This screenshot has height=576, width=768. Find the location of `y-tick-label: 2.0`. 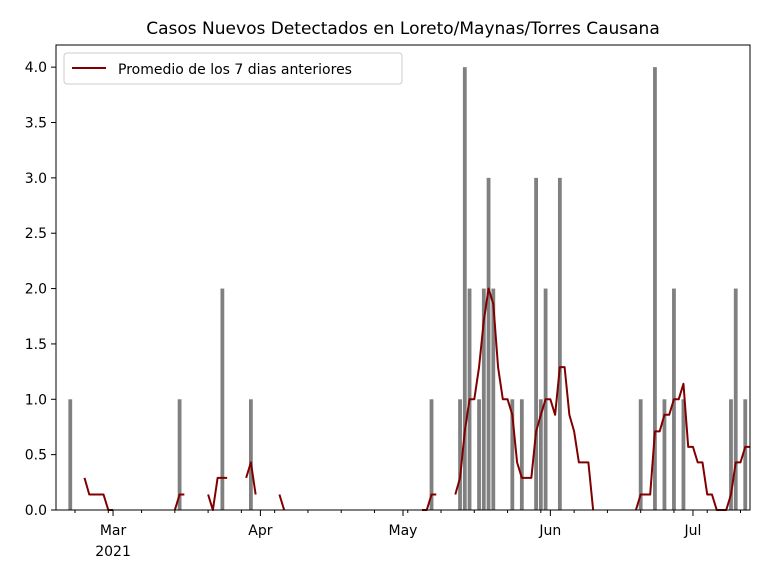

y-tick-label: 2.0 is located at coordinates (36, 290).